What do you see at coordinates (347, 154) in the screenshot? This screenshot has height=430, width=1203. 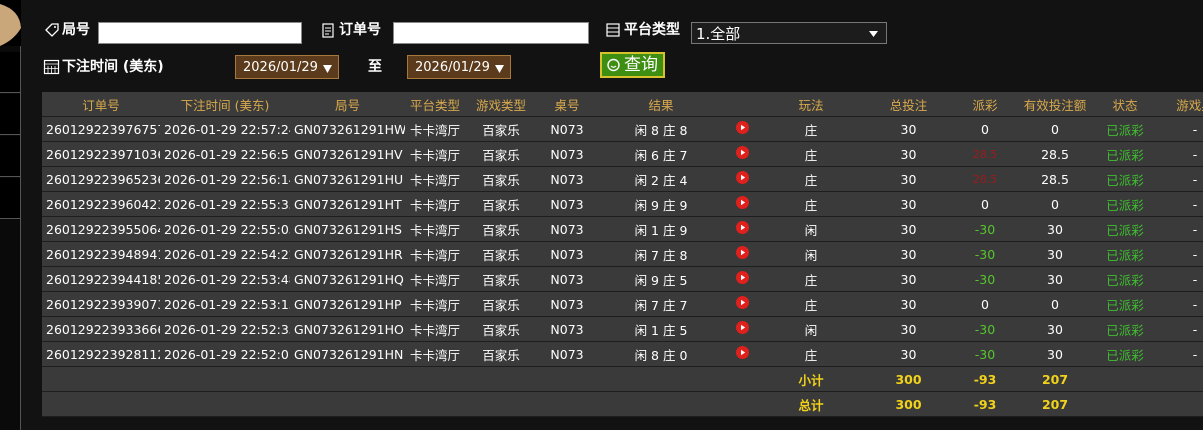 I see `round-id: GN073261291HV` at bounding box center [347, 154].